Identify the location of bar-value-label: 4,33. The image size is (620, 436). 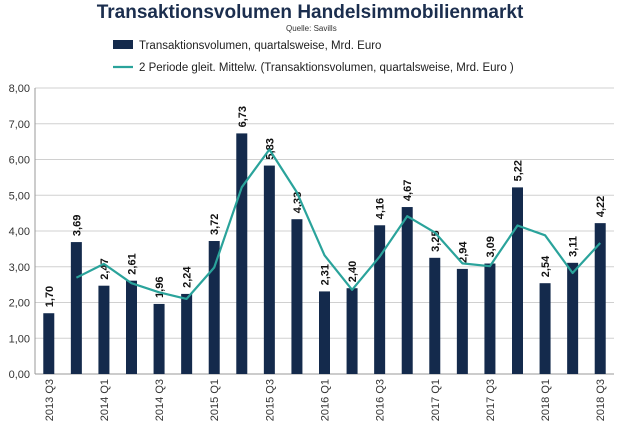
(298, 202).